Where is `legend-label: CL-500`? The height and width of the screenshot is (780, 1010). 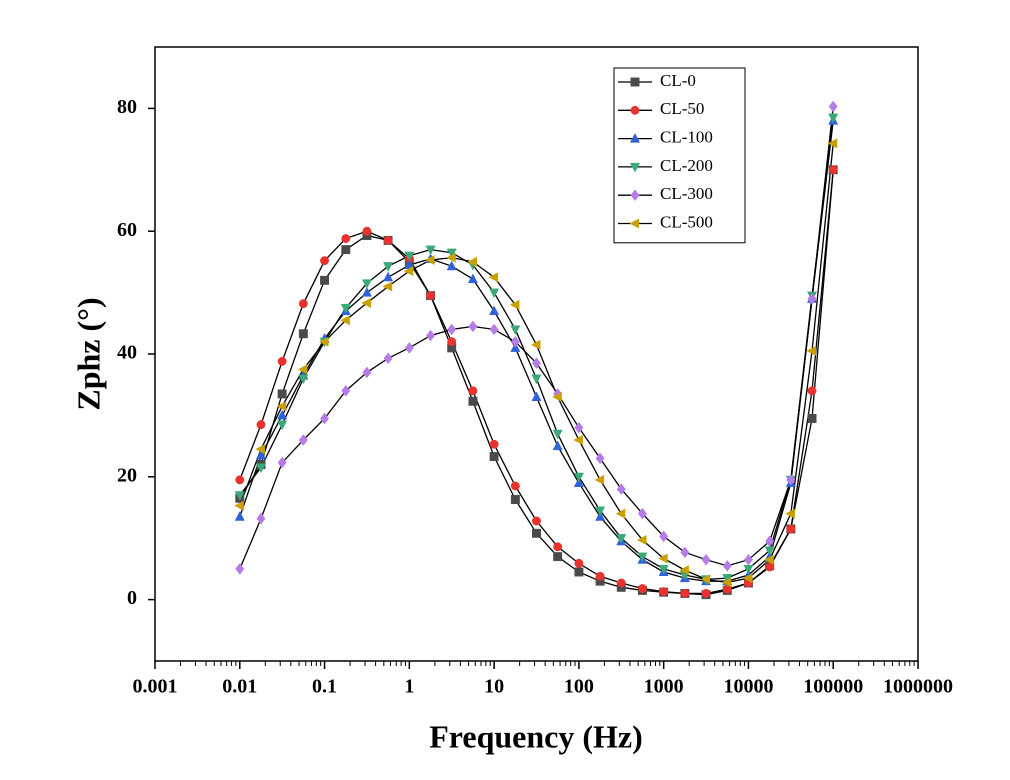
legend-label: CL-500 is located at coordinates (686, 221).